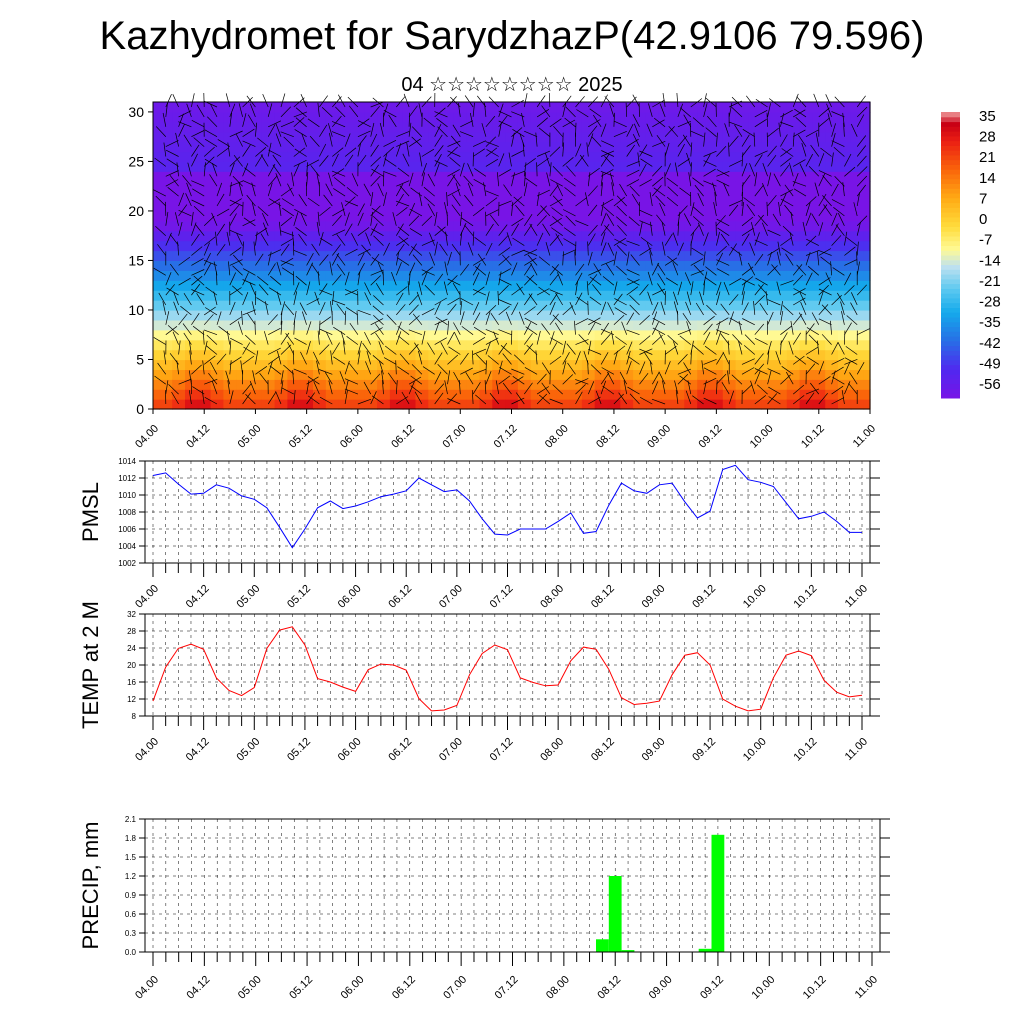 This screenshot has height=1024, width=1024. Describe the element at coordinates (147, 597) in the screenshot. I see `x-tick-label: 04.00` at that location.